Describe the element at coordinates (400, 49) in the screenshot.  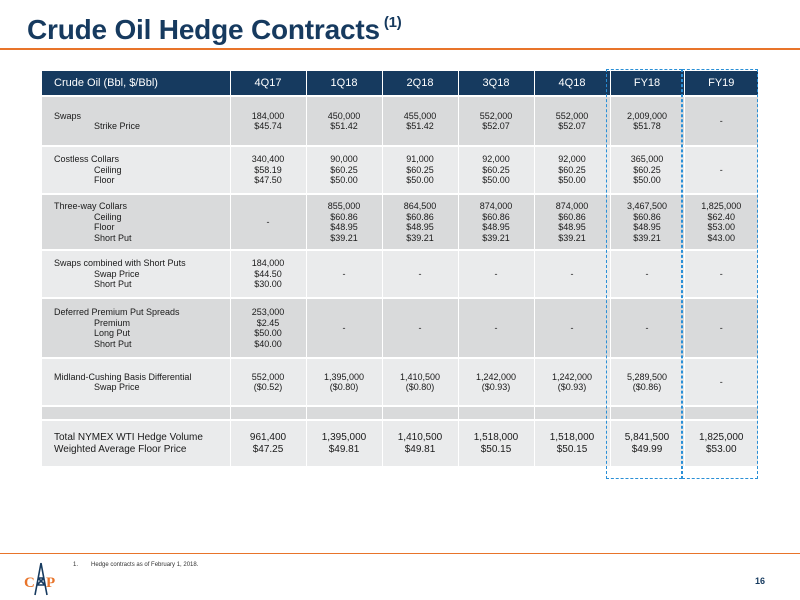
I see `title-rule` at that location.